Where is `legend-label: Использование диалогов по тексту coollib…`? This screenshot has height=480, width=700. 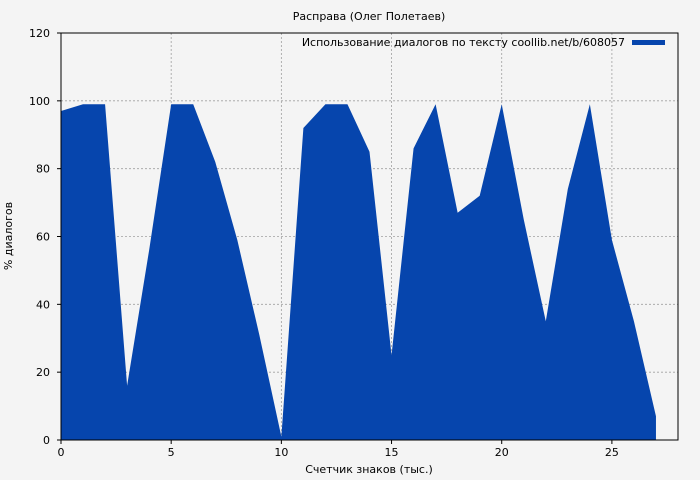
legend-label: Использование диалогов по тексту coollib… is located at coordinates (463, 42).